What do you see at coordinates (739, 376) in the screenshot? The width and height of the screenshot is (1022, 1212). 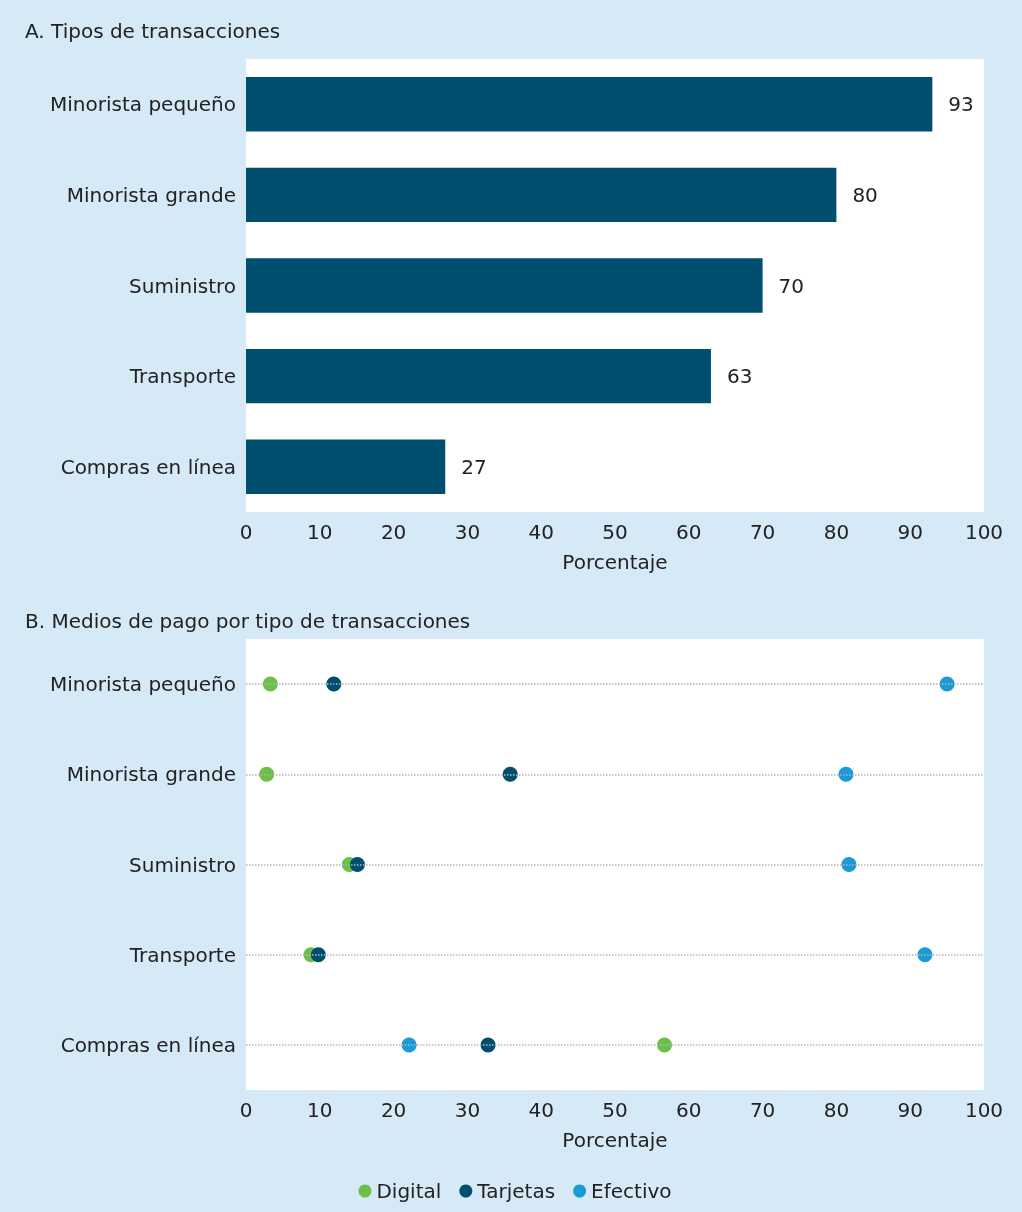 I see `data-label: 63` at bounding box center [739, 376].